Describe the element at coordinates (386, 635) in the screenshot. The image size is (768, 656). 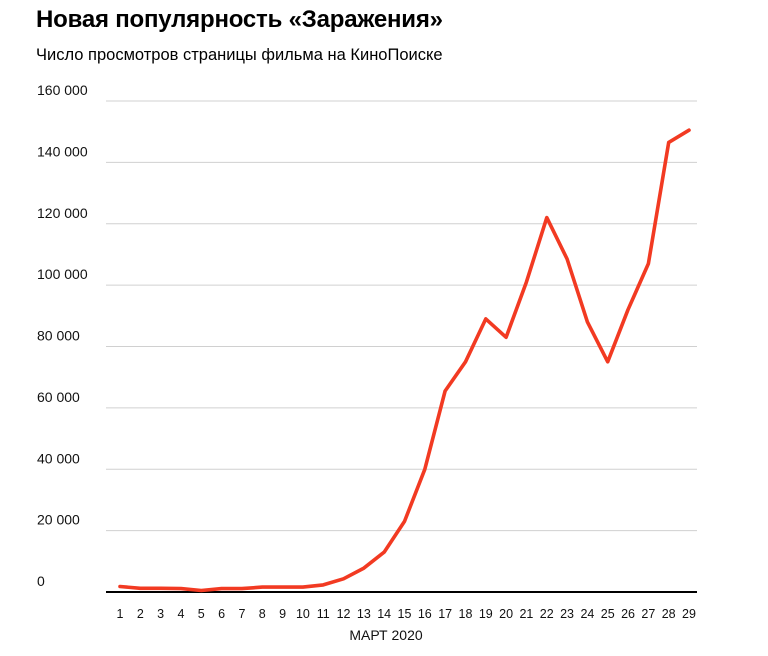
I see `x-axis-label: МАРТ 2020` at that location.